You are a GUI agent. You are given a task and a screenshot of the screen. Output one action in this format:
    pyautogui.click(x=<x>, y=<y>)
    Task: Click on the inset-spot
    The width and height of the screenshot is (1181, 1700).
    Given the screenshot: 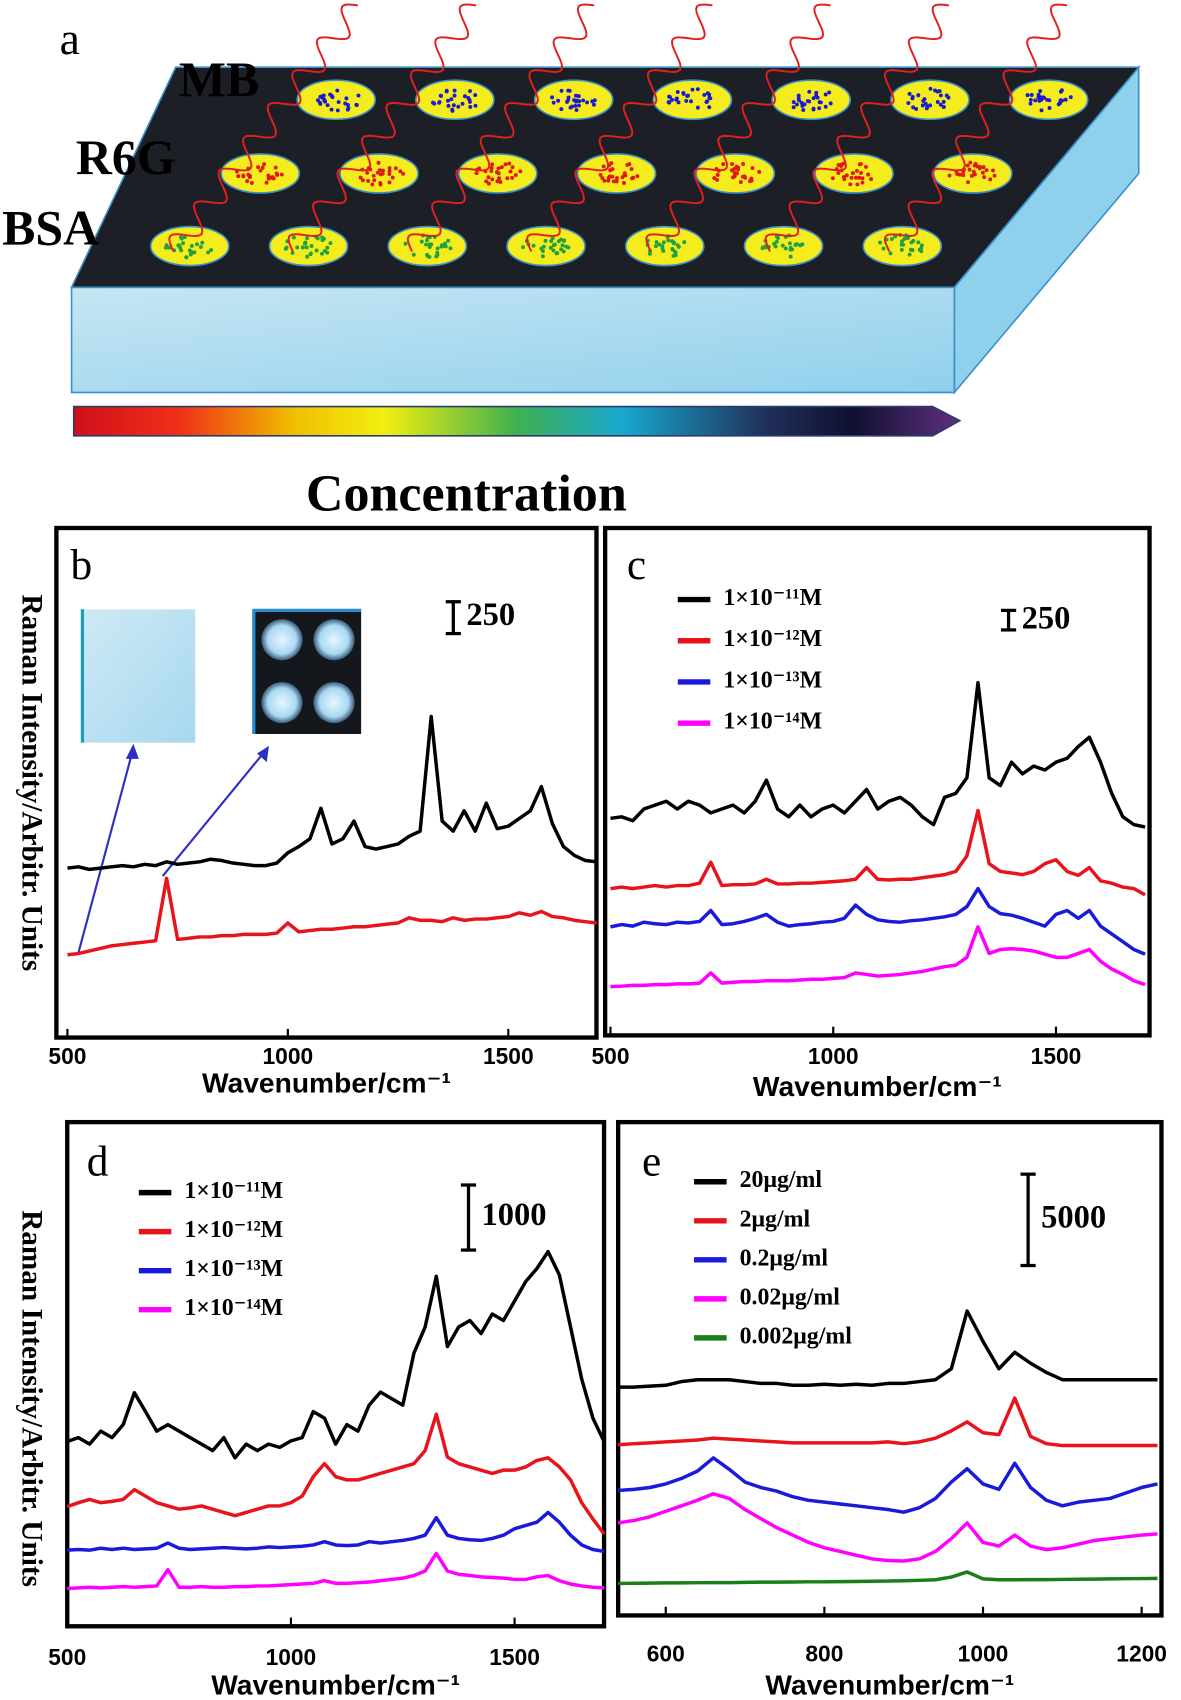 What is the action you would take?
    pyautogui.click(x=334, y=702)
    